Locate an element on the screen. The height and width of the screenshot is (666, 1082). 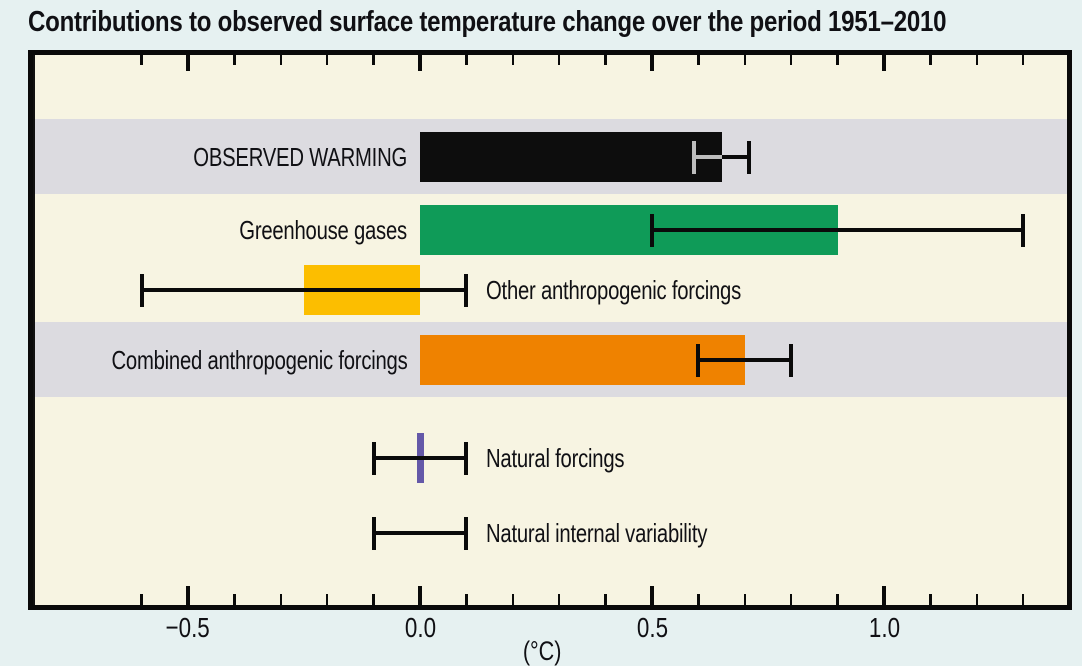
category-label-greenhouse-gases: Greenhouse gases is located at coordinates (299, 230).